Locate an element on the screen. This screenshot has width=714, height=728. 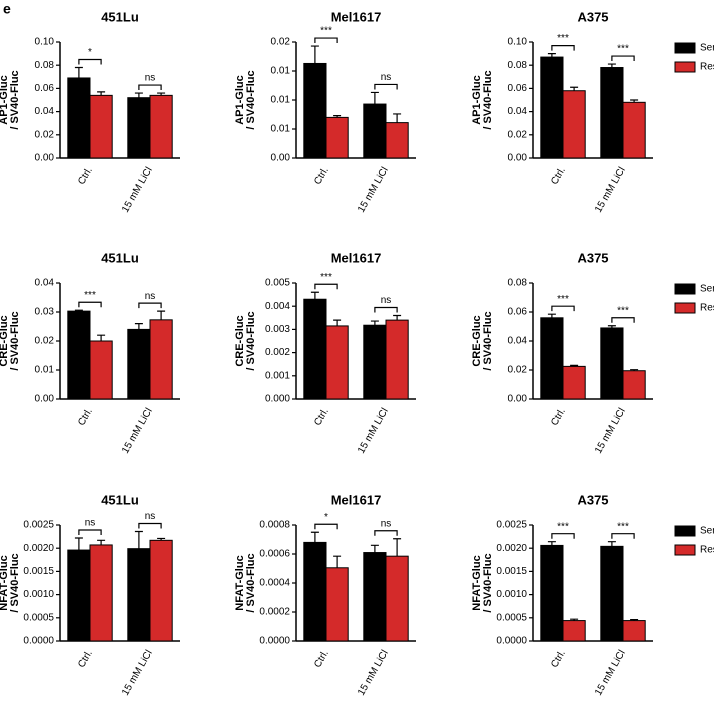
chart-title: A375 is located at coordinates (592, 499).